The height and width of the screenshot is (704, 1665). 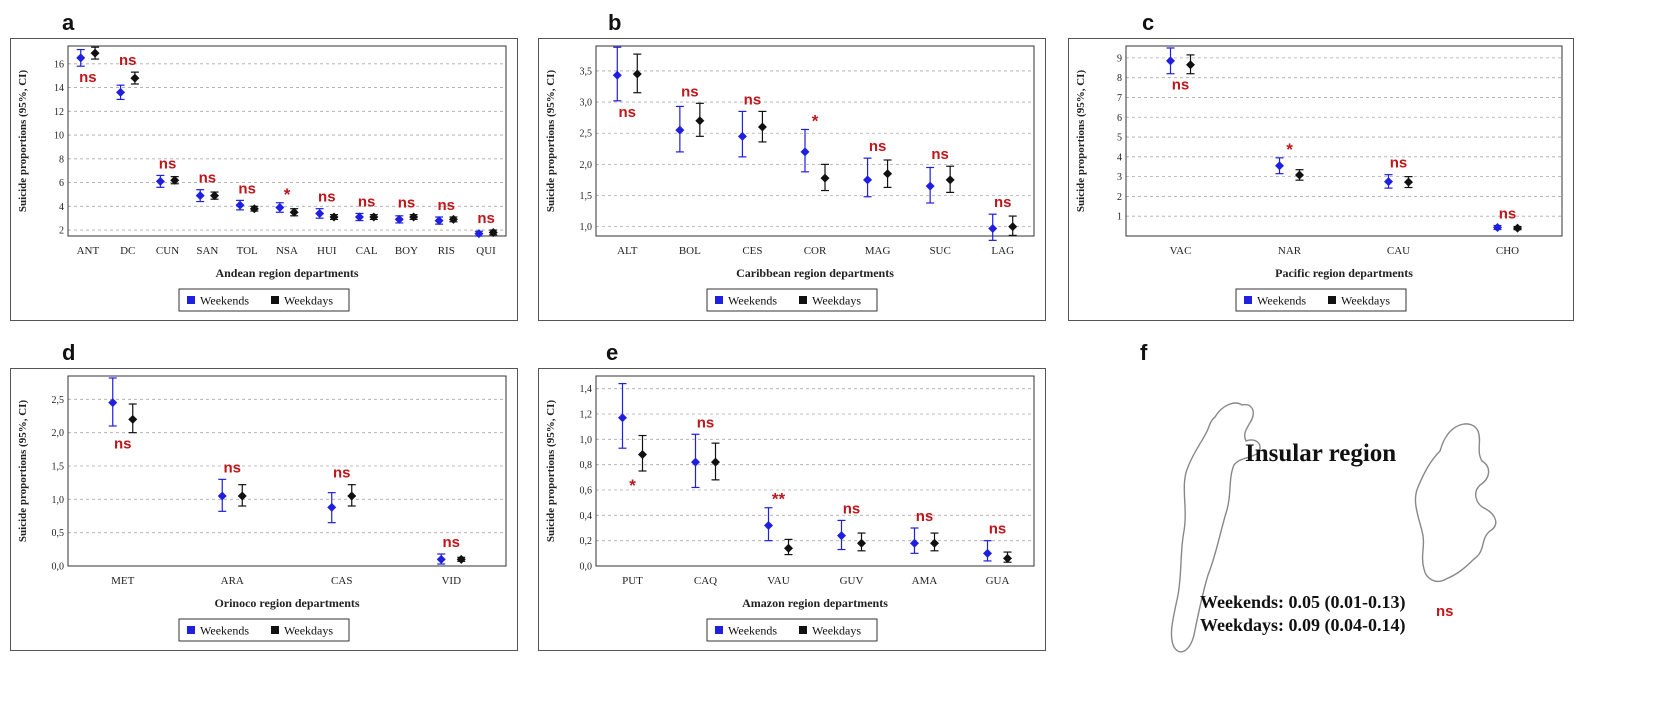 I want to click on y-tick-label: 1, so click(x=1119, y=217).